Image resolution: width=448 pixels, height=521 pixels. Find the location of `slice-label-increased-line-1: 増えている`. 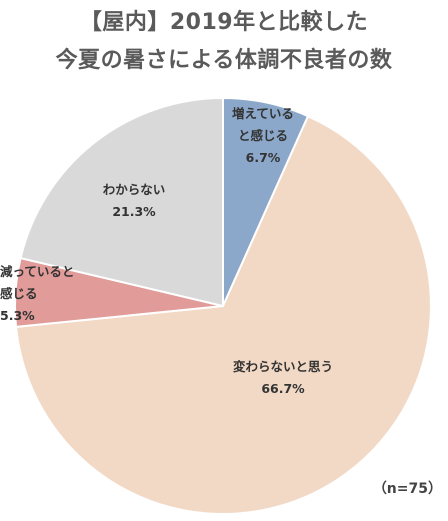

slice-label-increased-line-1: 増えている is located at coordinates (263, 113).